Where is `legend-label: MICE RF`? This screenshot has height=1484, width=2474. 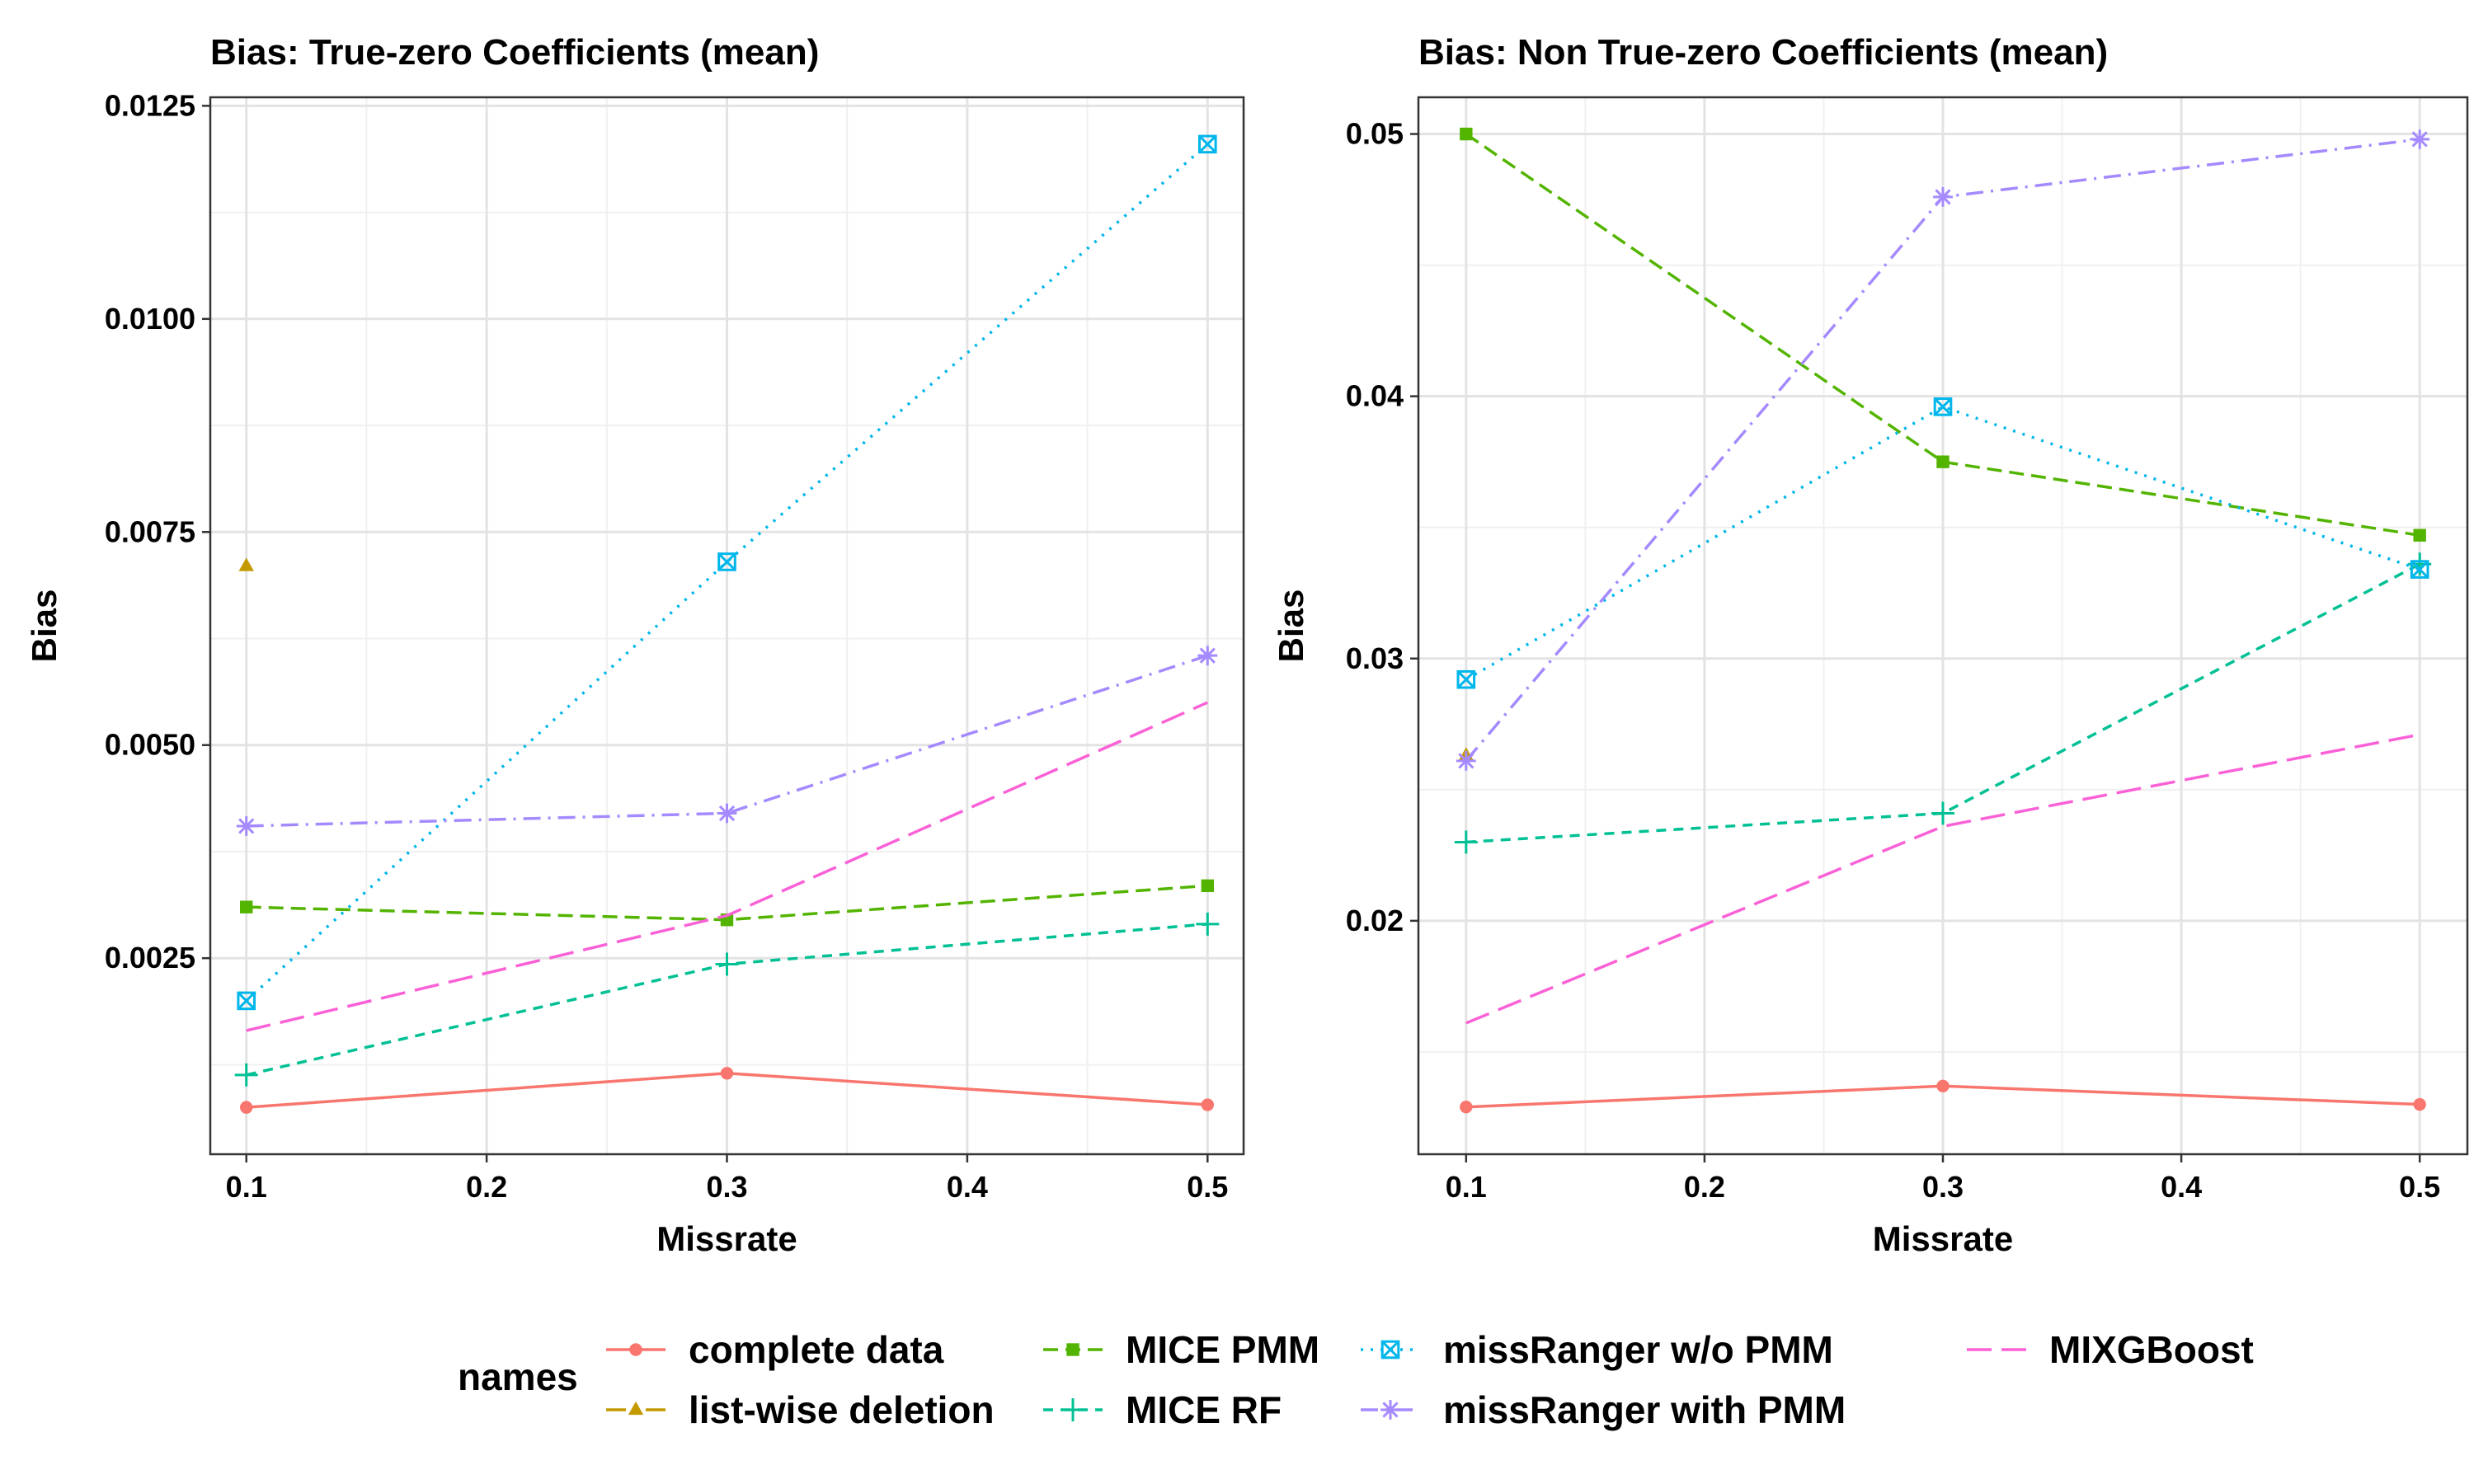
legend-label: MICE RF is located at coordinates (1204, 1409).